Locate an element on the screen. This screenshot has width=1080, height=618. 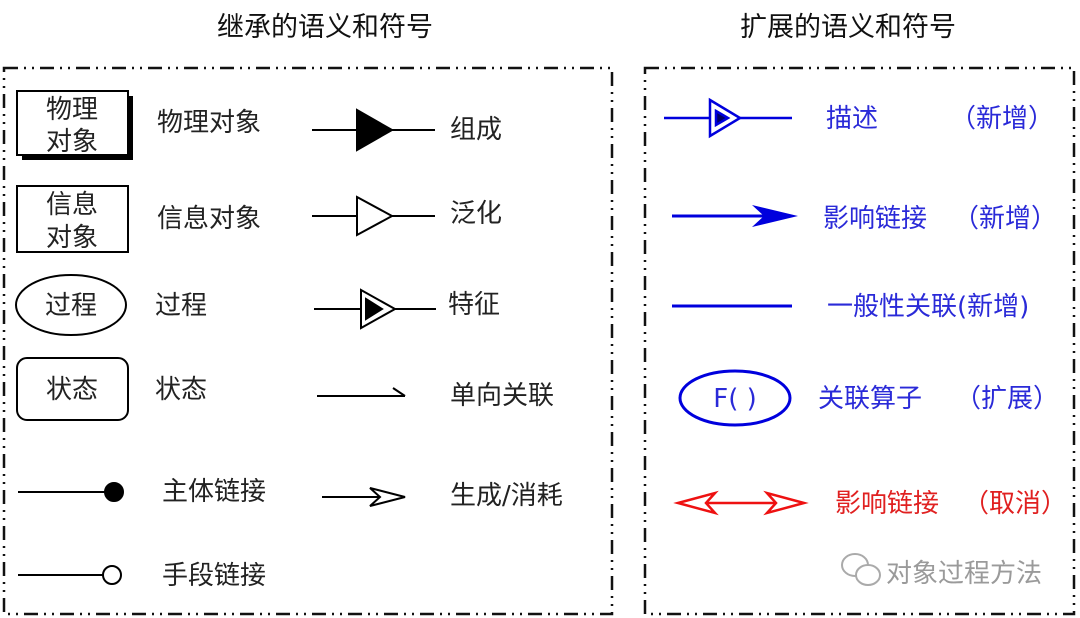
description-note: （新增） is located at coordinates (1002, 119).